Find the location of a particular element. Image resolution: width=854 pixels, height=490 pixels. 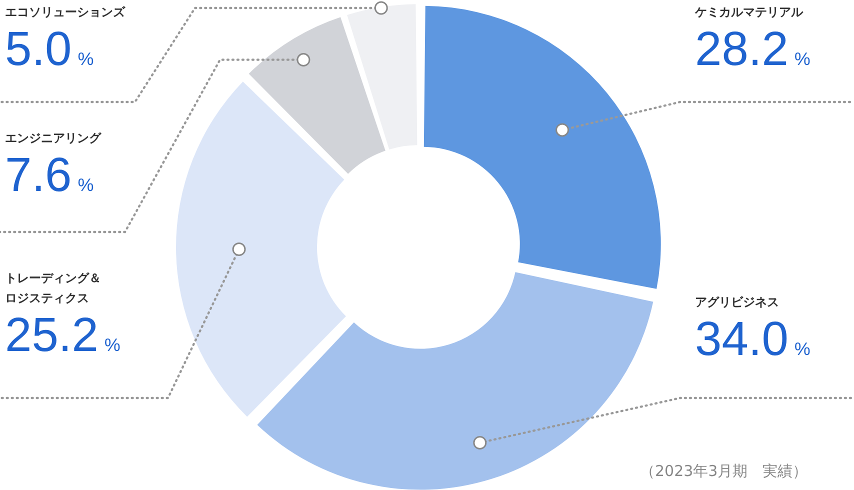

slice-label: エコソリューションズ is located at coordinates (65, 12).